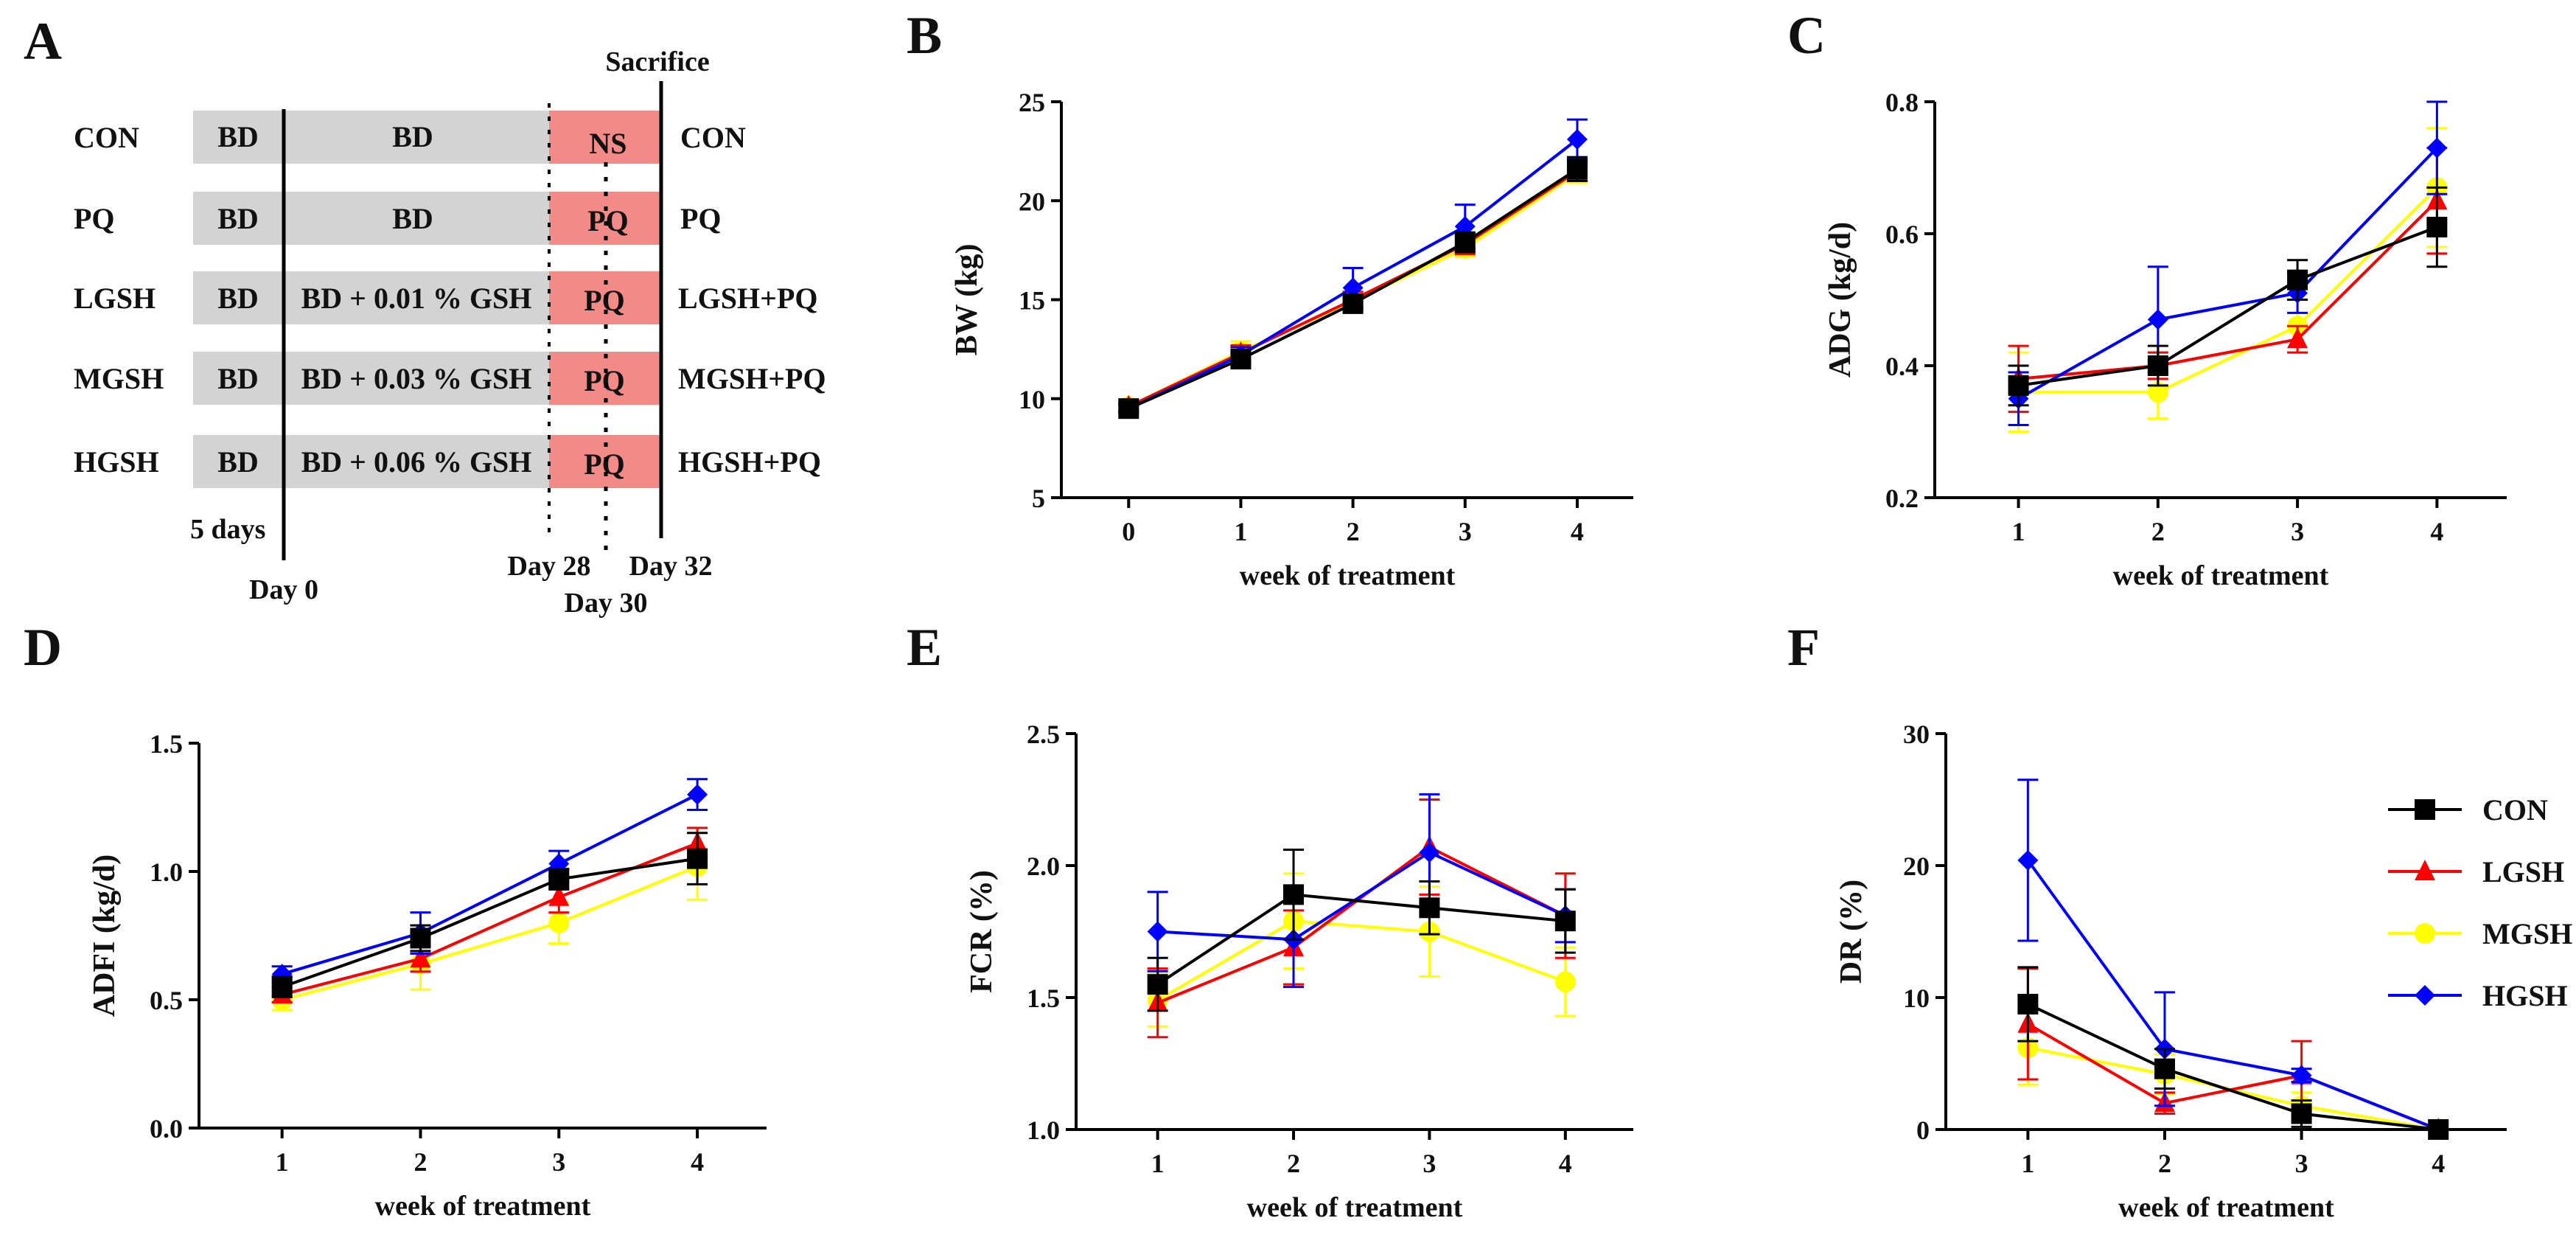 The width and height of the screenshot is (2576, 1246). Describe the element at coordinates (1032, 301) in the screenshot. I see `y-tick-label: 15` at that location.